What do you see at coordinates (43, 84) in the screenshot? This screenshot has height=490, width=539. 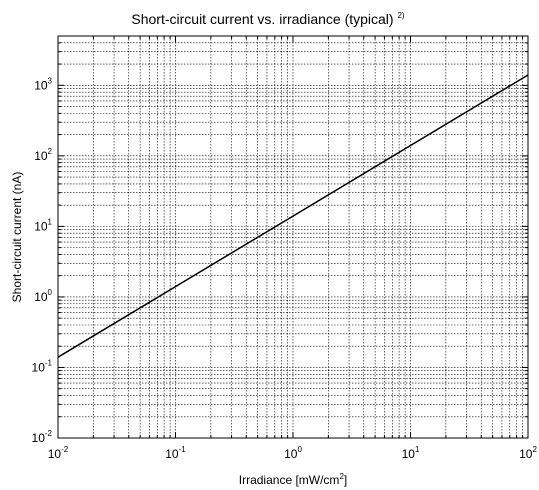 I see `y-tick-label: 10³` at bounding box center [43, 84].